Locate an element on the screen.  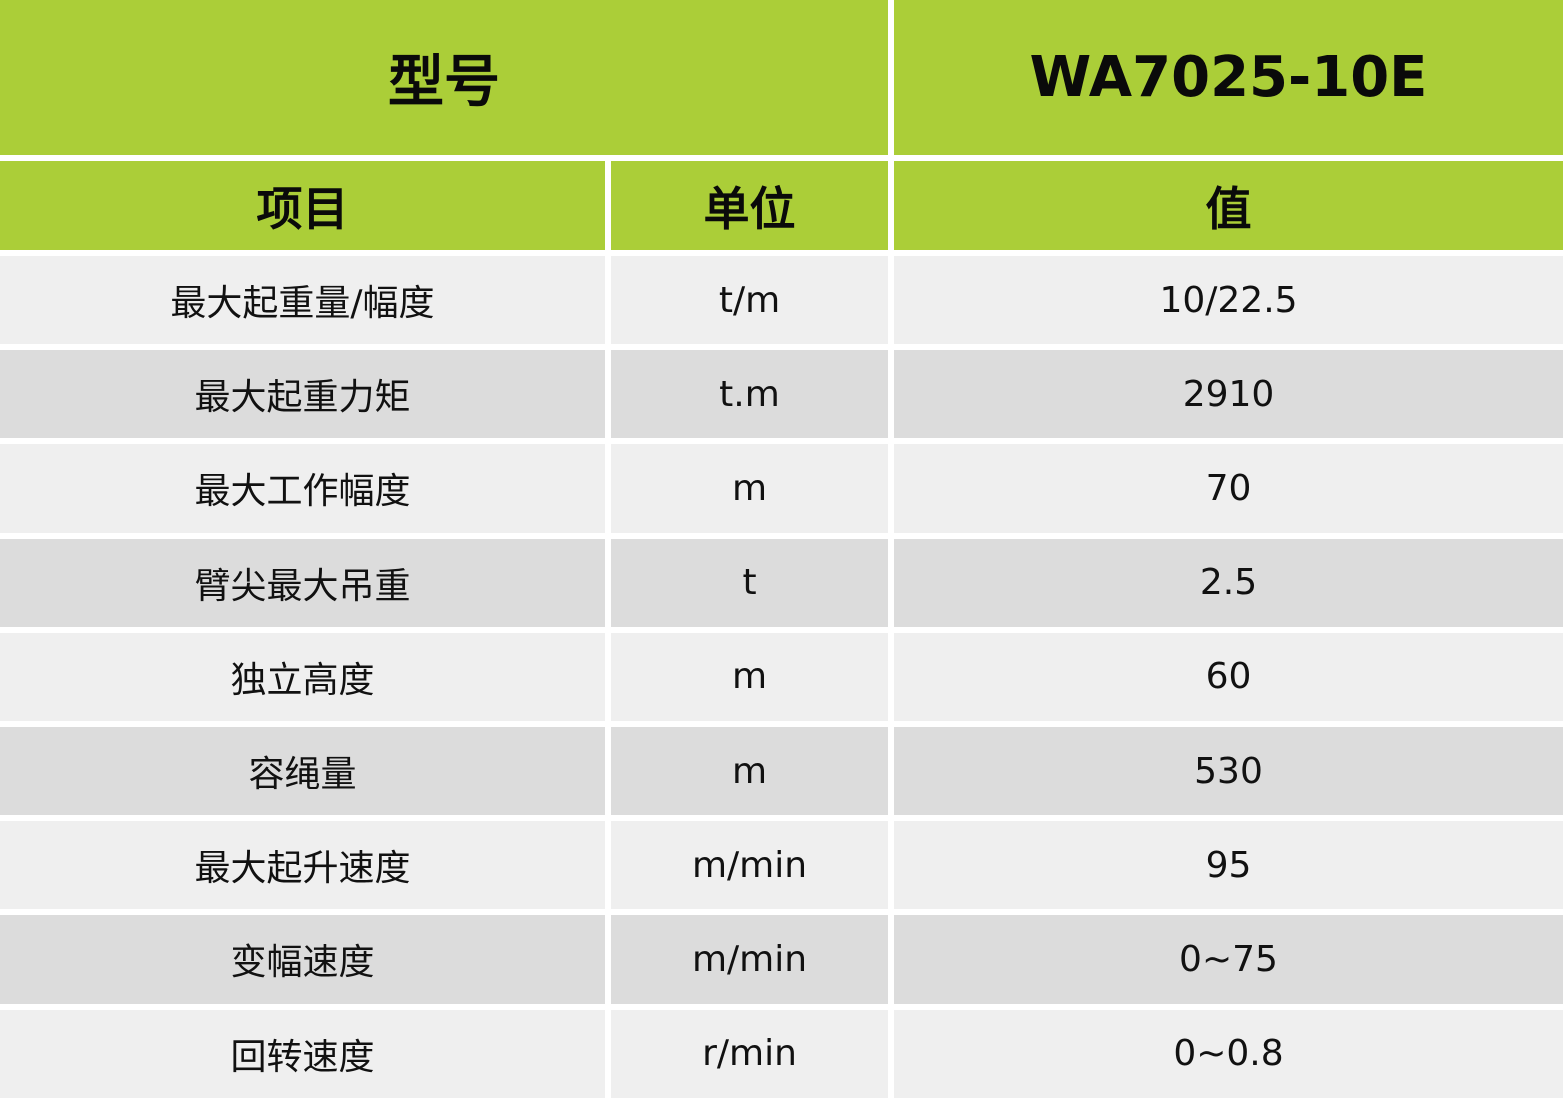
table-cell-item: 臂尖最大吊重 is located at coordinates (302, 582).